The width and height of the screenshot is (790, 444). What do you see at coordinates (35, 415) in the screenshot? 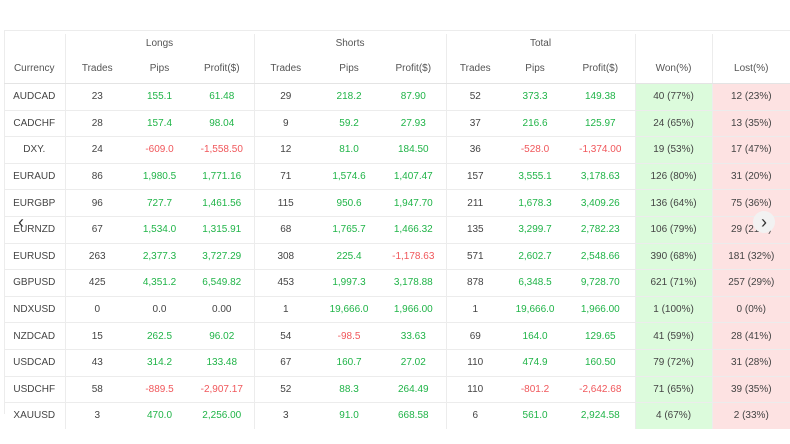
I see `cell-currency: XAUUSD` at bounding box center [35, 415].